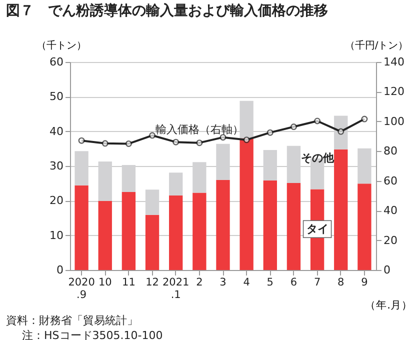 This screenshot has width=420, height=340. What do you see at coordinates (364, 282) in the screenshot?
I see `x-tick-label: 9` at bounding box center [364, 282].